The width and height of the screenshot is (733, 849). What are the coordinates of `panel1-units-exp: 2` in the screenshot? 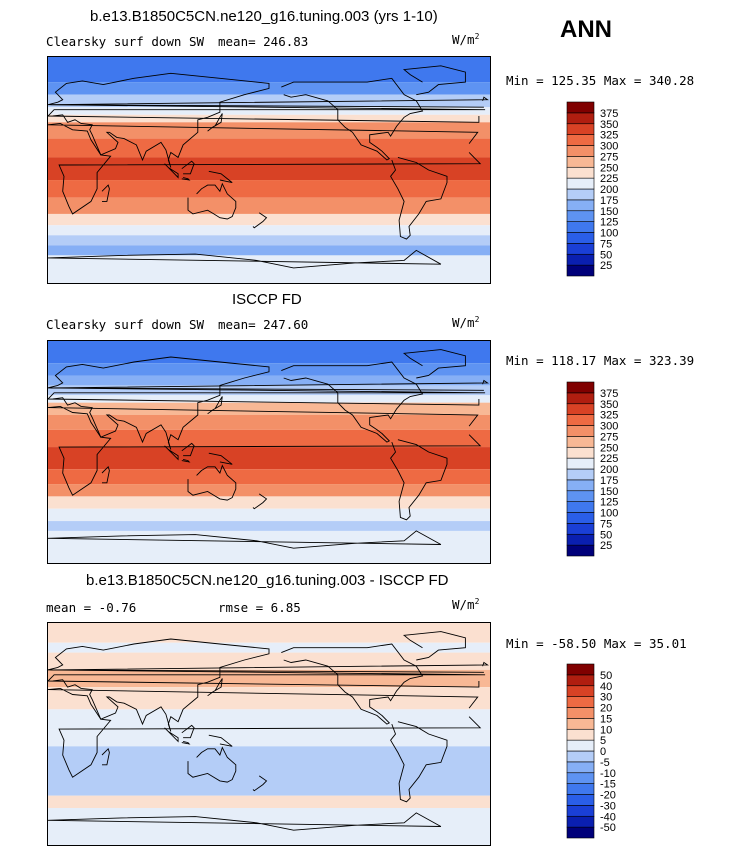 It's located at (477, 36).